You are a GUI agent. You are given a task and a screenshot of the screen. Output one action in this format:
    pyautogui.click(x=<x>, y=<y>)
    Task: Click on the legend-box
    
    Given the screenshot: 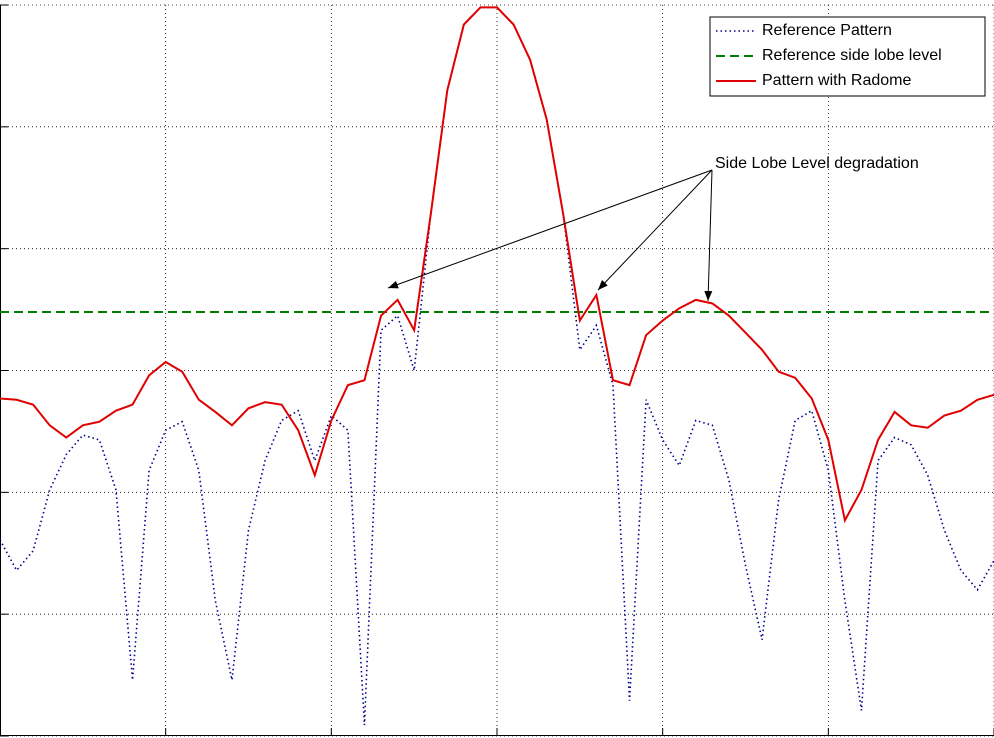 What is the action you would take?
    pyautogui.click(x=847, y=56)
    